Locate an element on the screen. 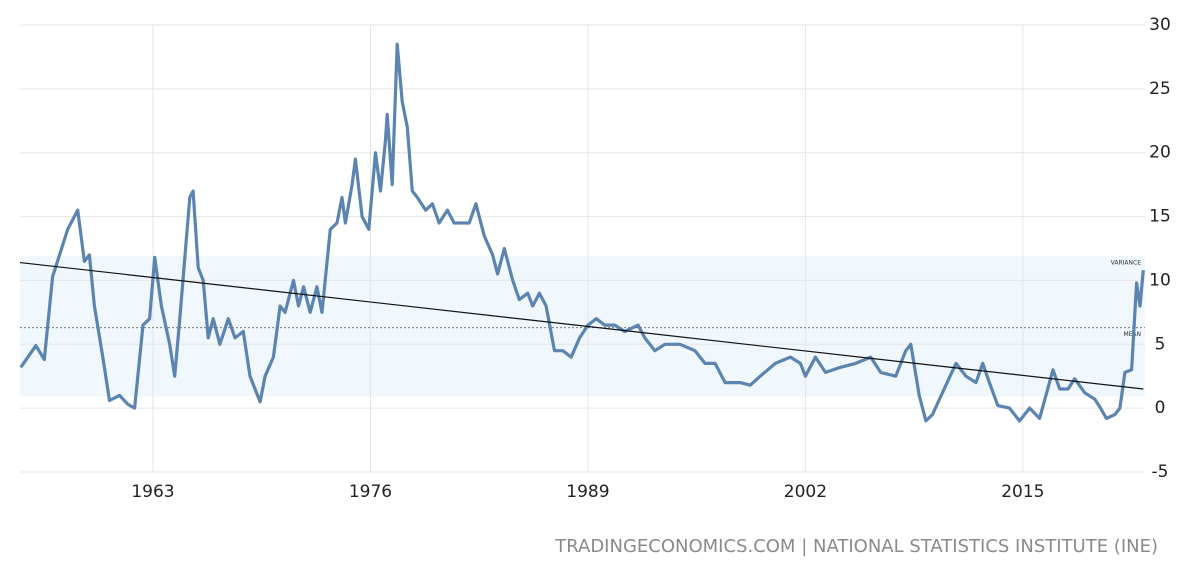 Image resolution: width=1200 pixels, height=566 pixels. y-tick-label: 20 is located at coordinates (1160, 153).